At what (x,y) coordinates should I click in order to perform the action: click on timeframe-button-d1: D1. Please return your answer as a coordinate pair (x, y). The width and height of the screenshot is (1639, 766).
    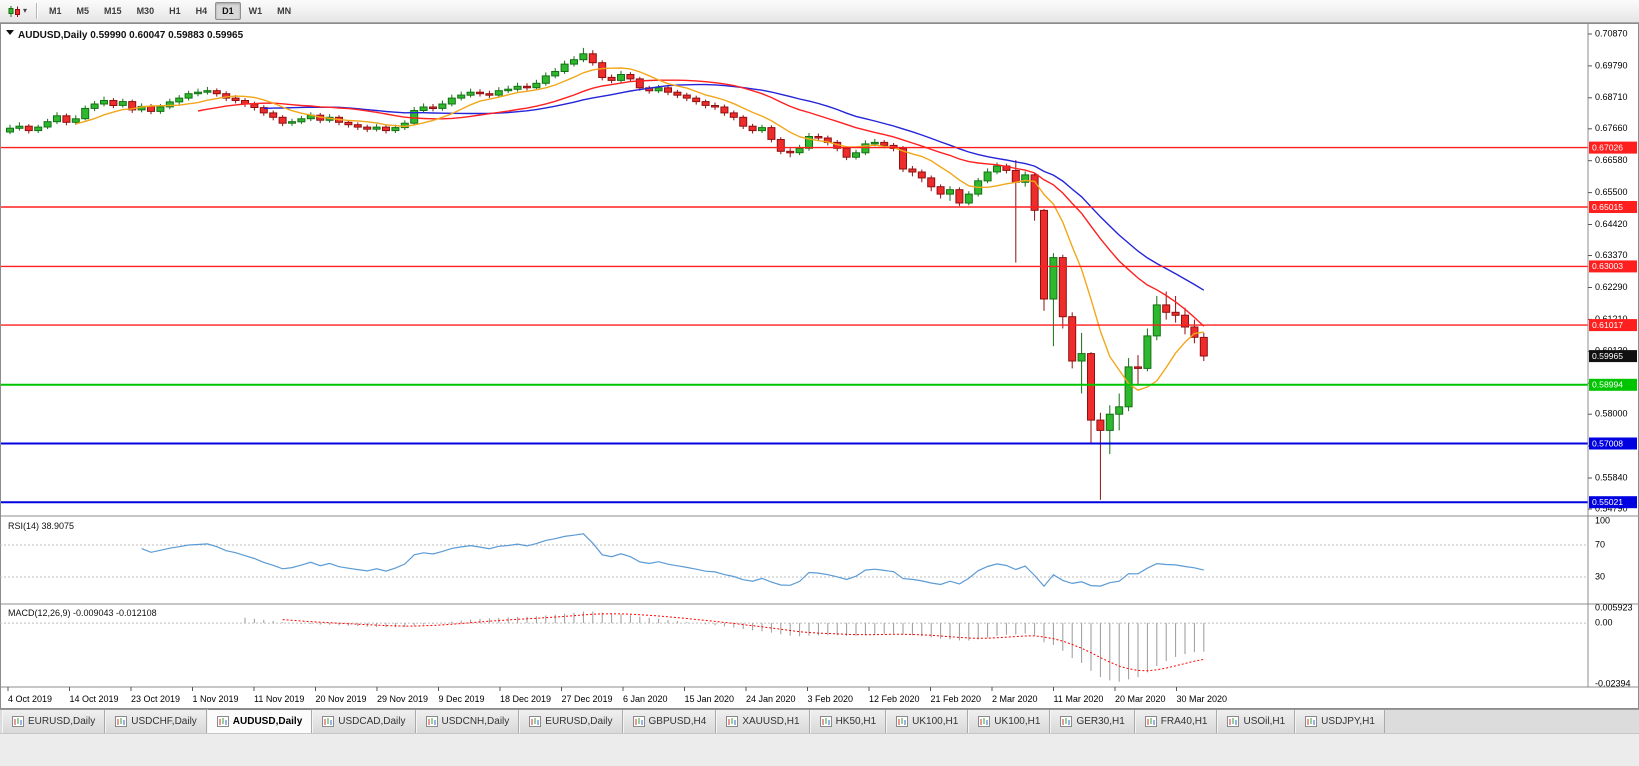
    Looking at the image, I should click on (228, 11).